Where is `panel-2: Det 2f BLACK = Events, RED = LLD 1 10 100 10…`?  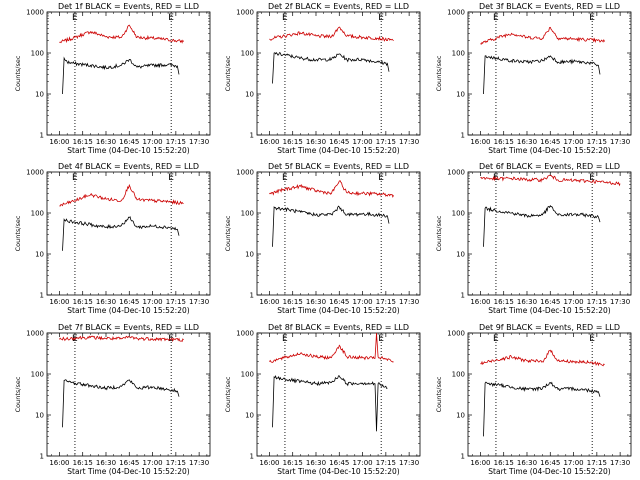 panel-2: Det 2f BLACK = Events, RED = LLD 1 10 100 10… is located at coordinates (322, 78).